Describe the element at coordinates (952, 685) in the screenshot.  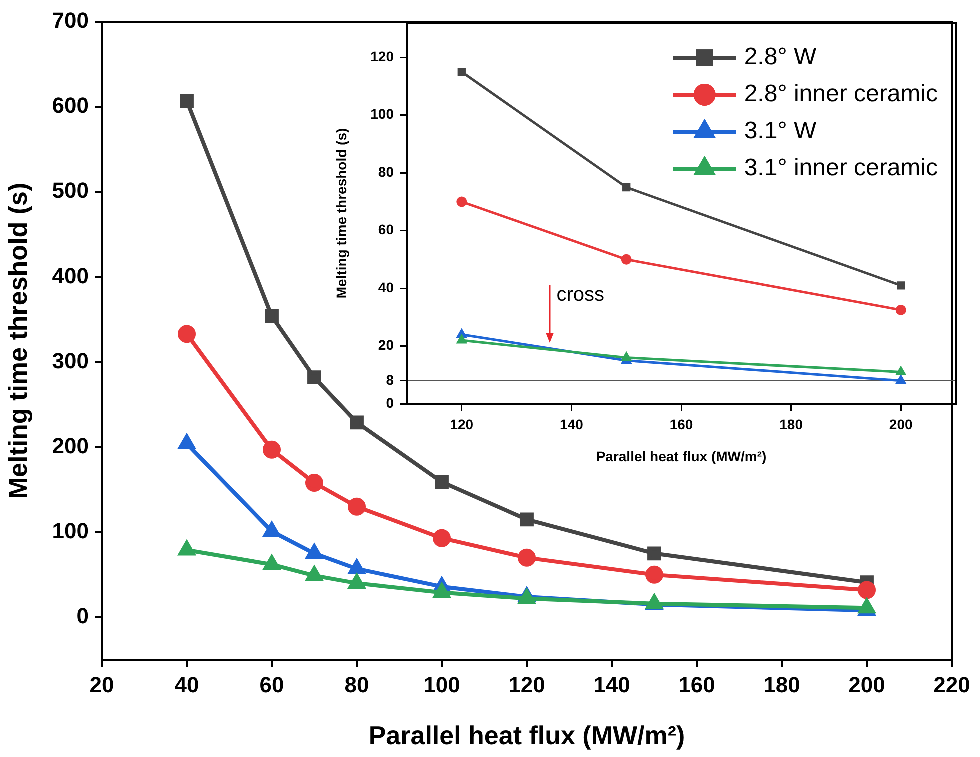
I see `x-tick-label: 220` at that location.